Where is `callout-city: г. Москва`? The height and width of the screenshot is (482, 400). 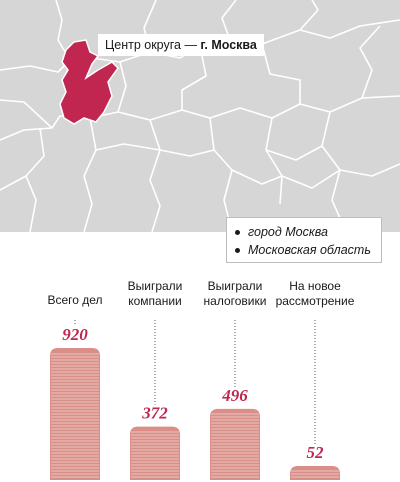 callout-city: г. Москва is located at coordinates (228, 45).